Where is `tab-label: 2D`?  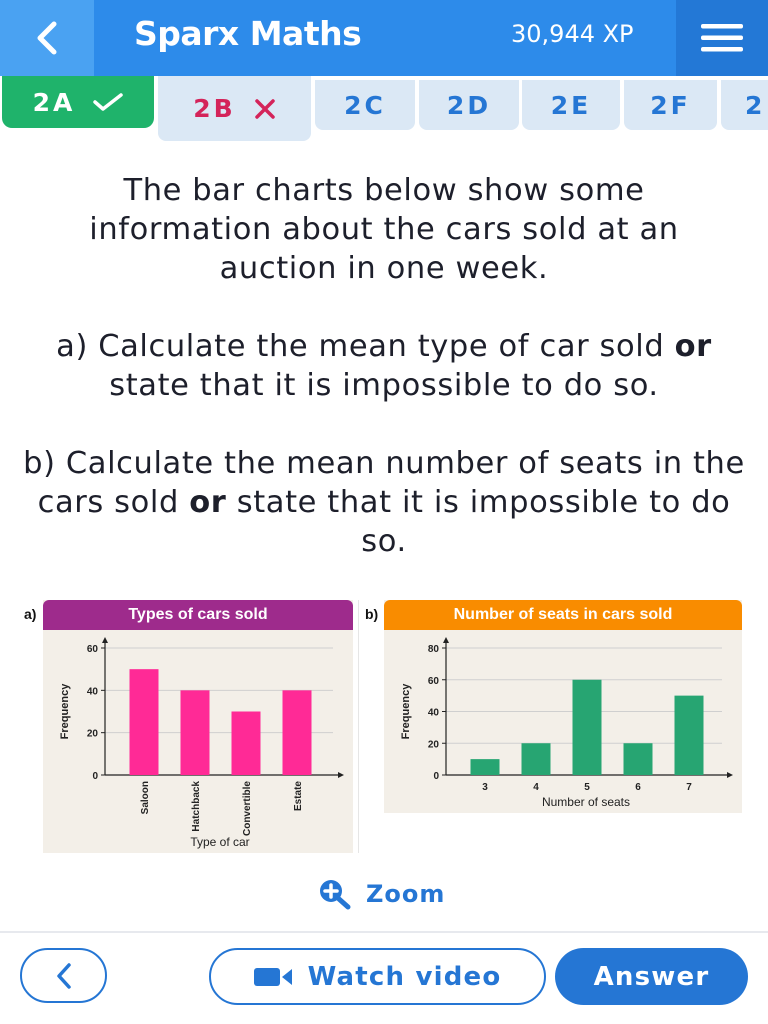 tab-label: 2D is located at coordinates (469, 105).